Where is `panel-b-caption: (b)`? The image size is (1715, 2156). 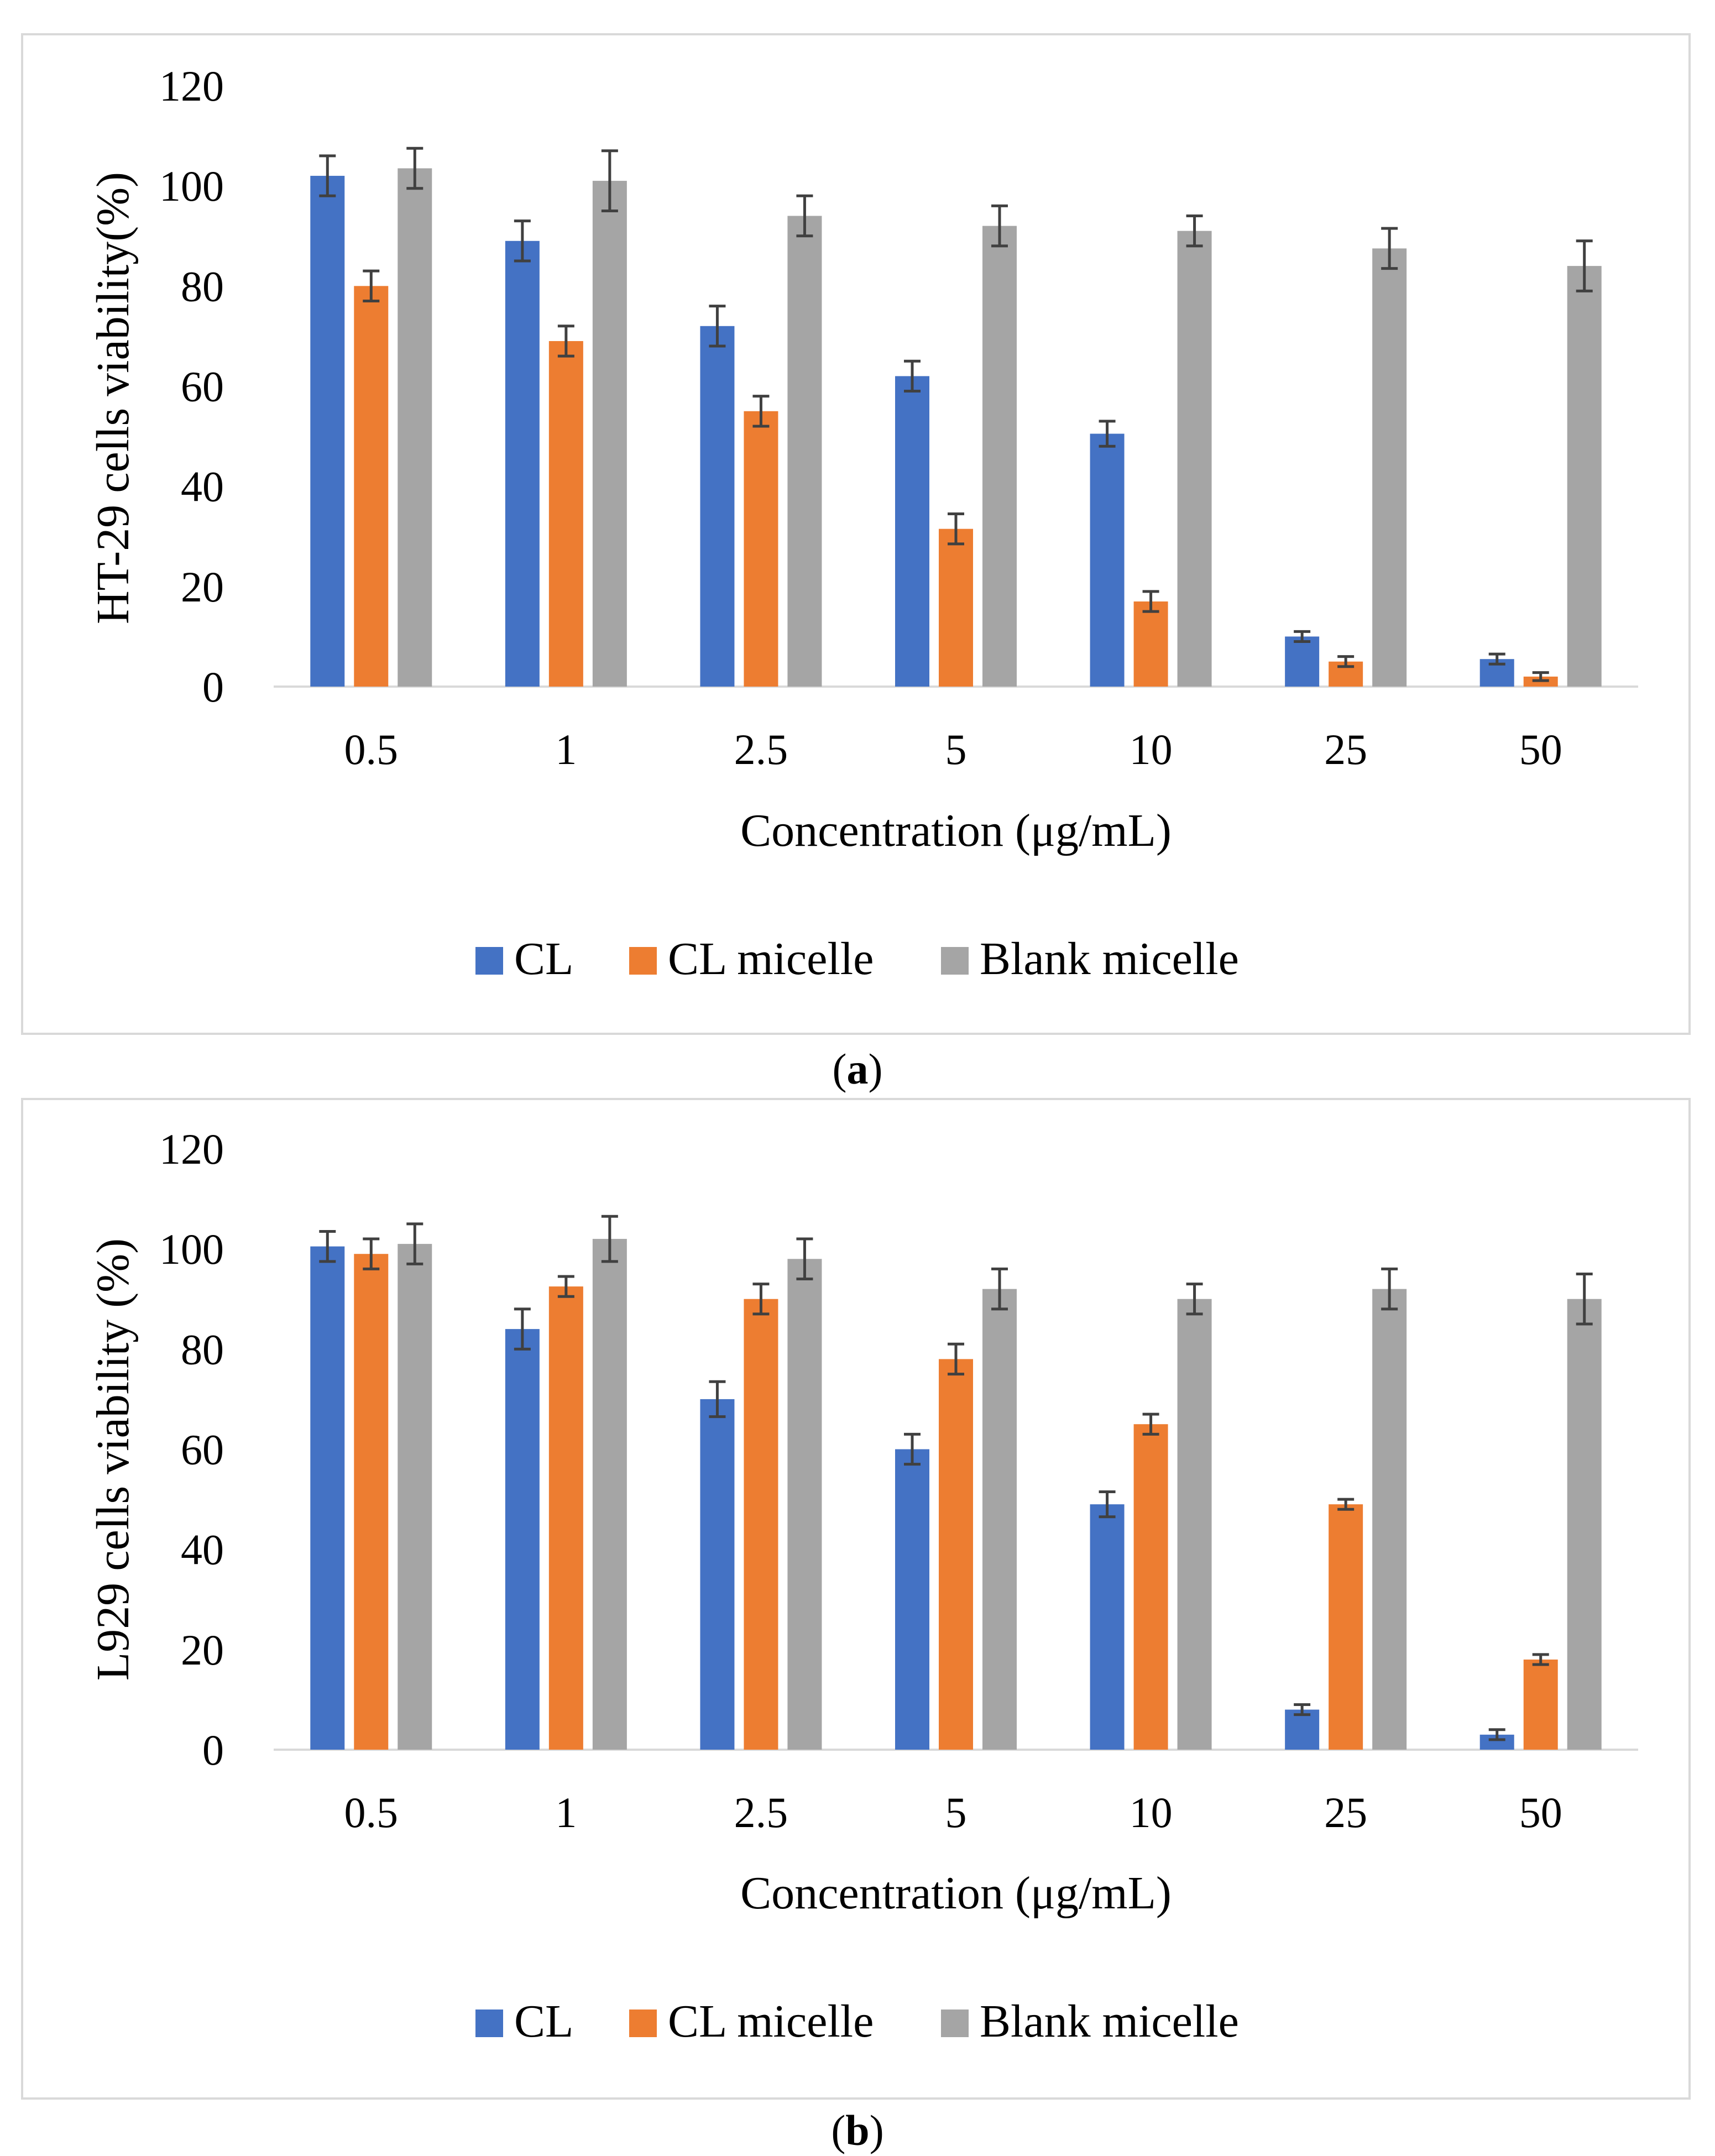
panel-b-caption: (b) is located at coordinates (857, 2130).